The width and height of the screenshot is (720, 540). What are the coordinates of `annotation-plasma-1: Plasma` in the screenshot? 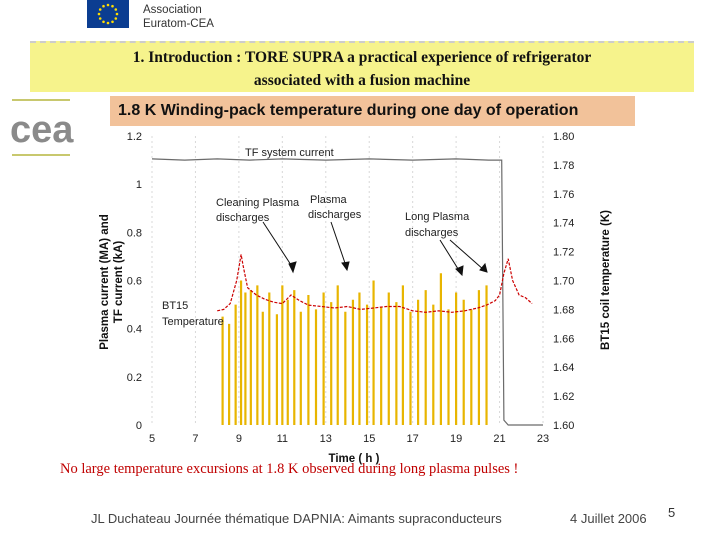 It's located at (329, 200).